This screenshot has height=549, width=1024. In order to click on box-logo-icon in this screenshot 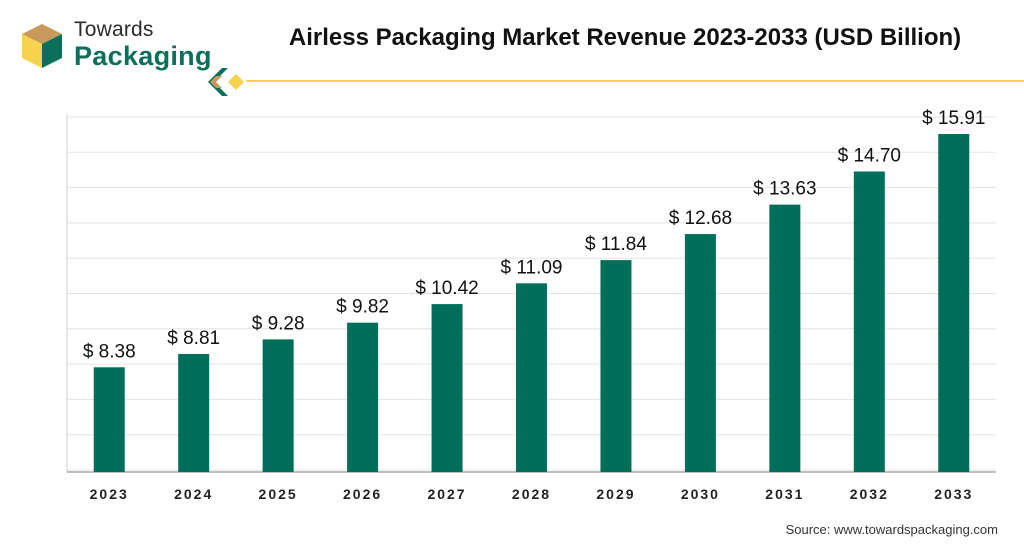, I will do `click(42, 46)`.